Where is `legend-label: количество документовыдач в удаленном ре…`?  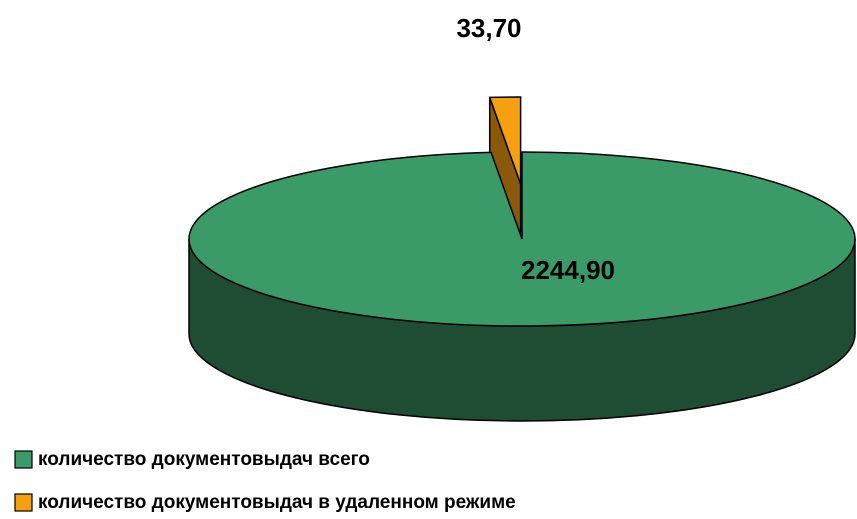
legend-label: количество документовыдач в удаленном ре… is located at coordinates (277, 502).